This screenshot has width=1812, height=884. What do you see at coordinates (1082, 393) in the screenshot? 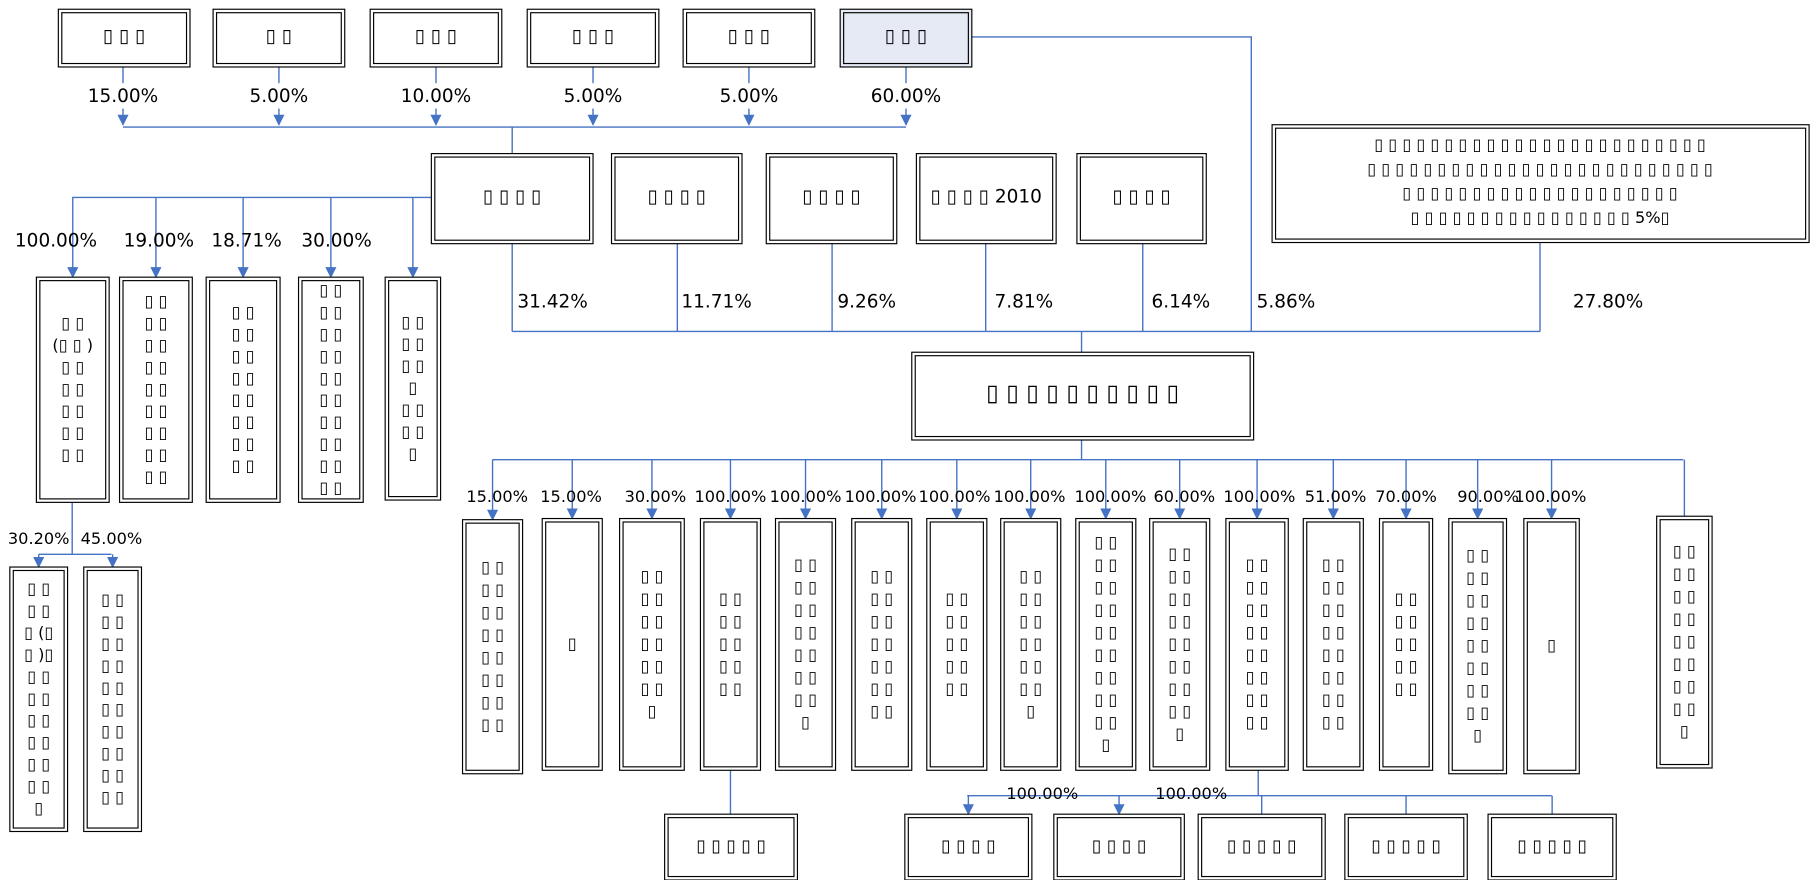
I see `label: ▯ ▯ ▯ ▯ ▯ ▯ ▯ ▯ ▯ ▯` at bounding box center [1082, 393].